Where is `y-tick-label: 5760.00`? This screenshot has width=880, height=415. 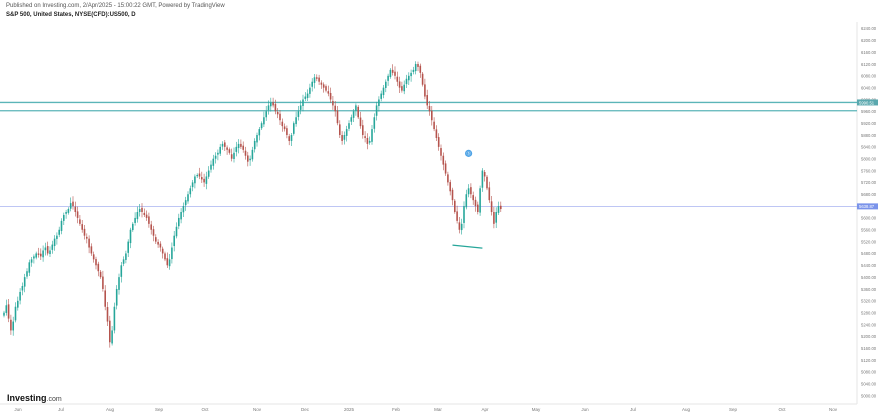
y-tick-label: 5760.00 is located at coordinates (869, 170).